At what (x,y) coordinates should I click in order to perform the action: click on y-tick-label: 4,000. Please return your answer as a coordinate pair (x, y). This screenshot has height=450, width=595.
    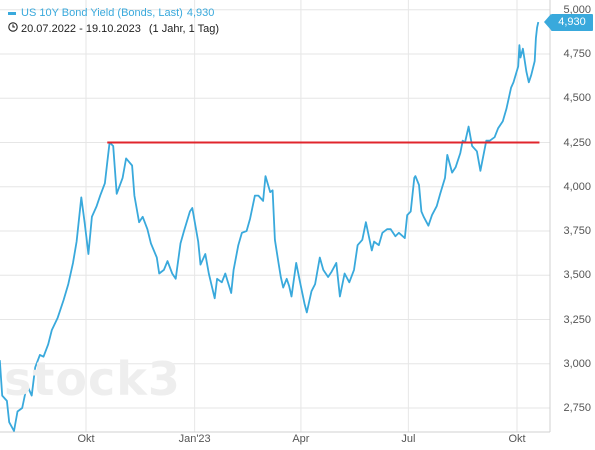
    Looking at the image, I should click on (577, 186).